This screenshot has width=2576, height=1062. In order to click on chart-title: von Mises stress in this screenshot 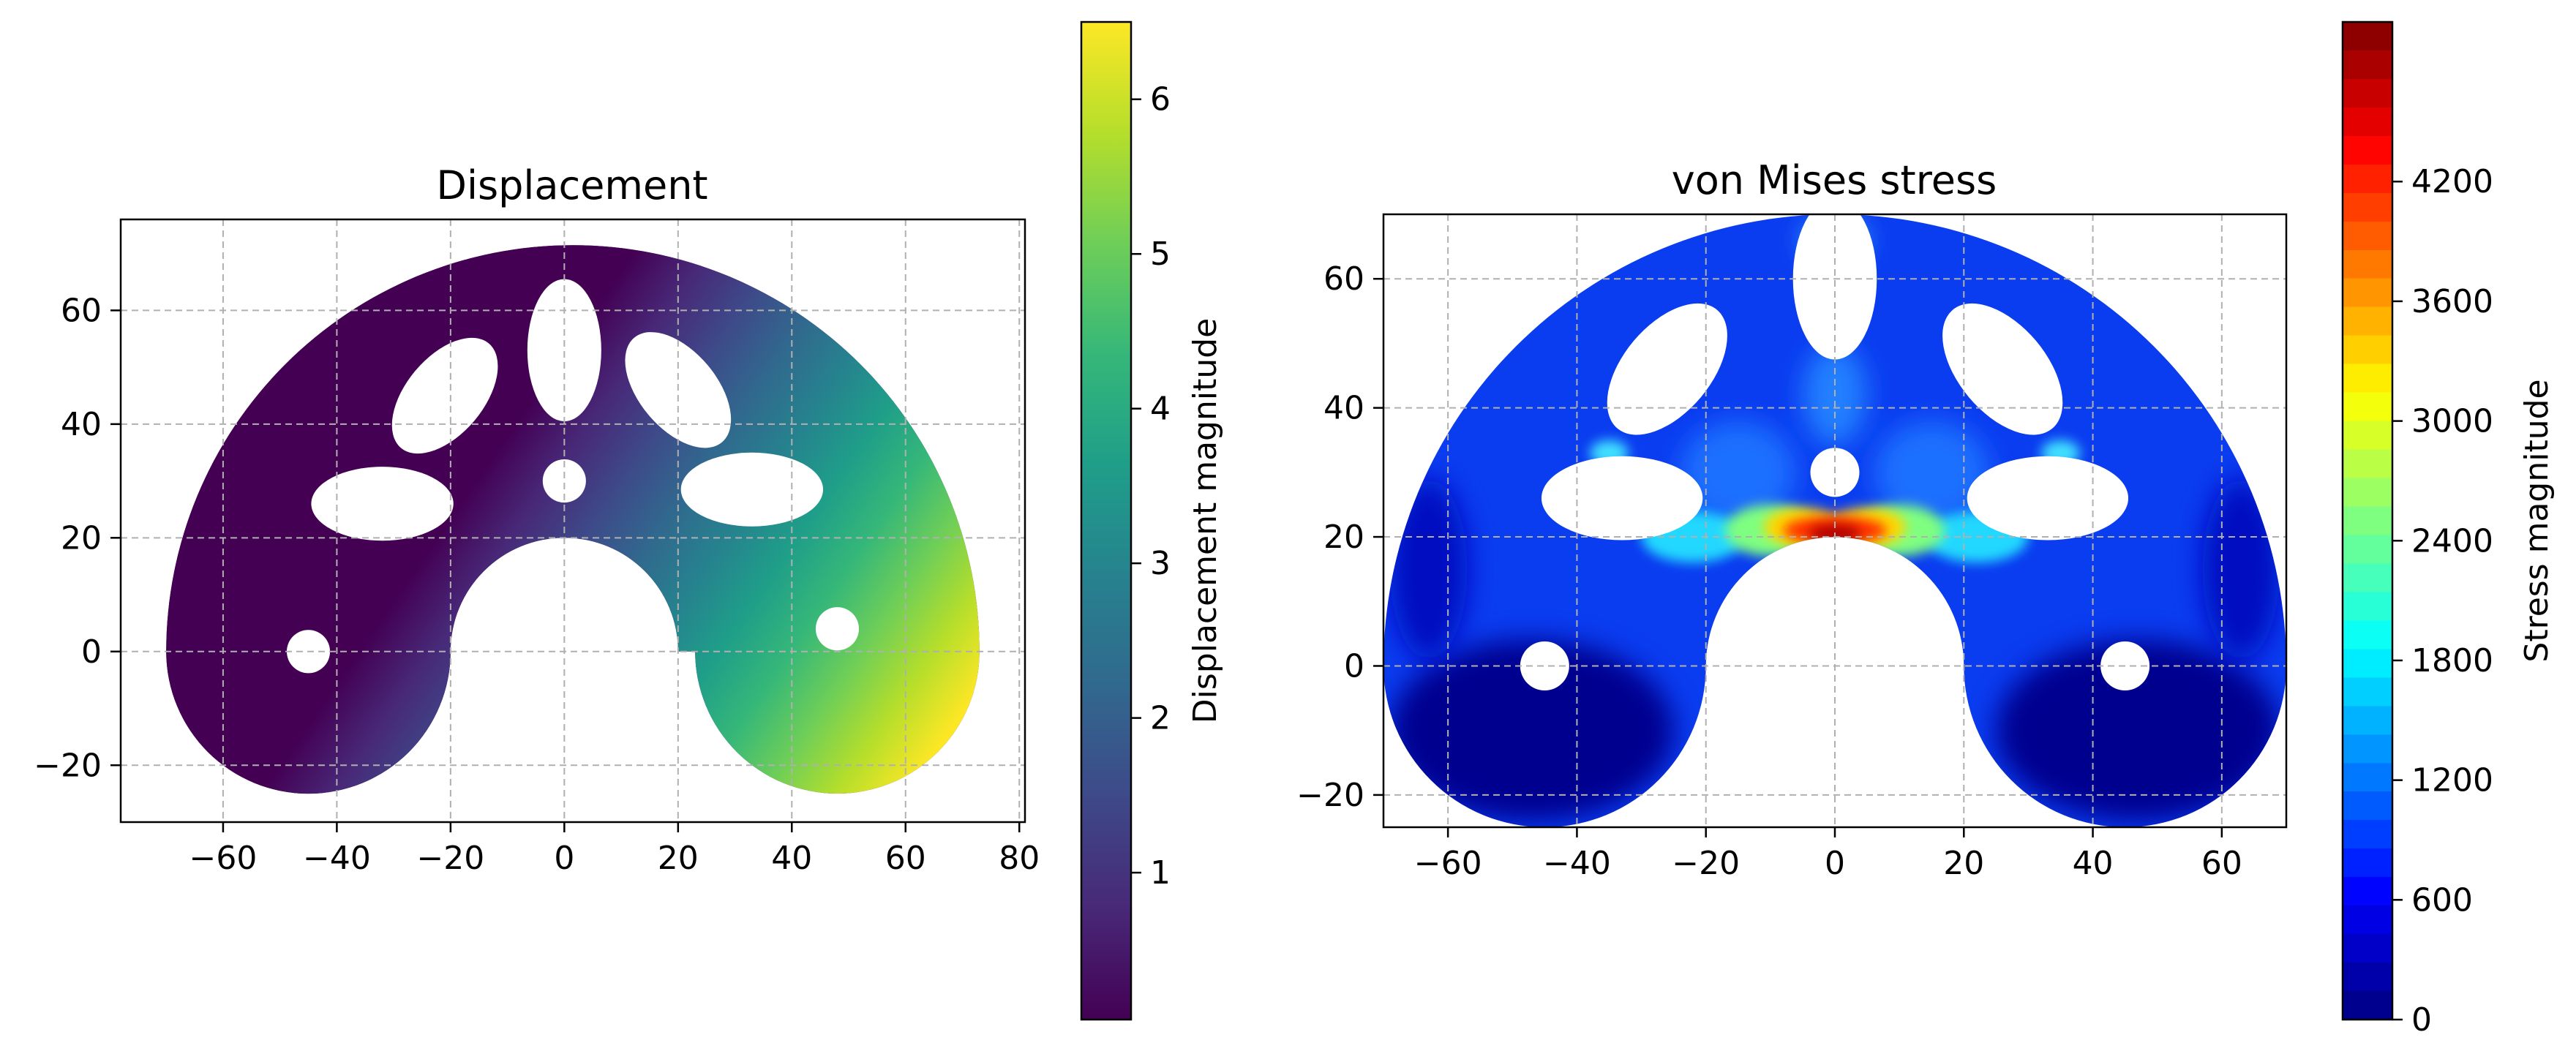, I will do `click(1835, 180)`.